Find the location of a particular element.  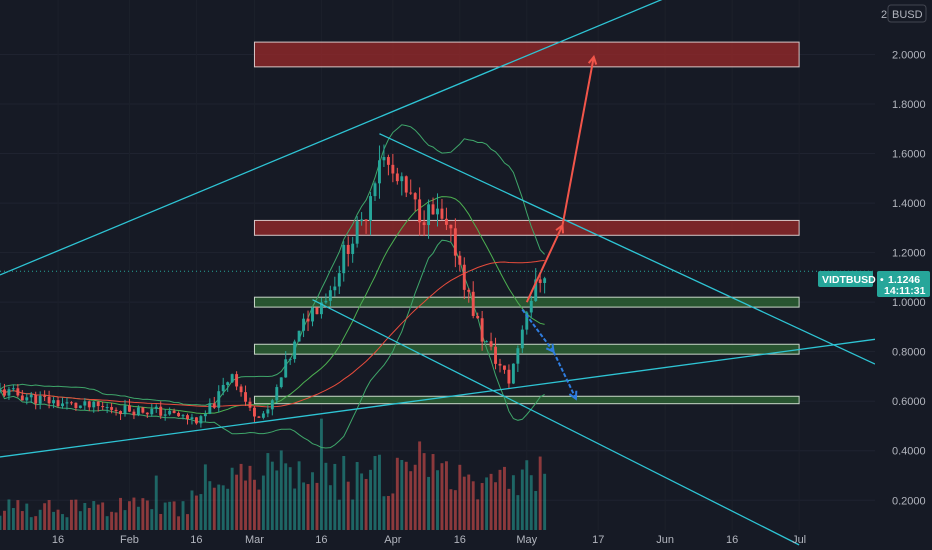

time-tick-label: 16 is located at coordinates (732, 540).